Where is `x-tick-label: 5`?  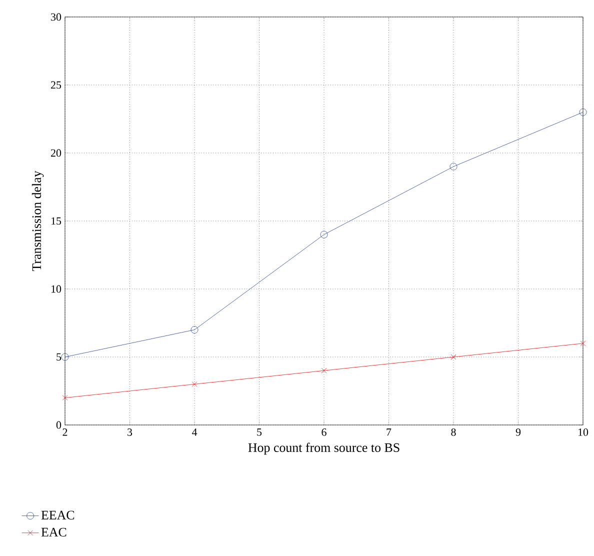
x-tick-label: 5 is located at coordinates (259, 432).